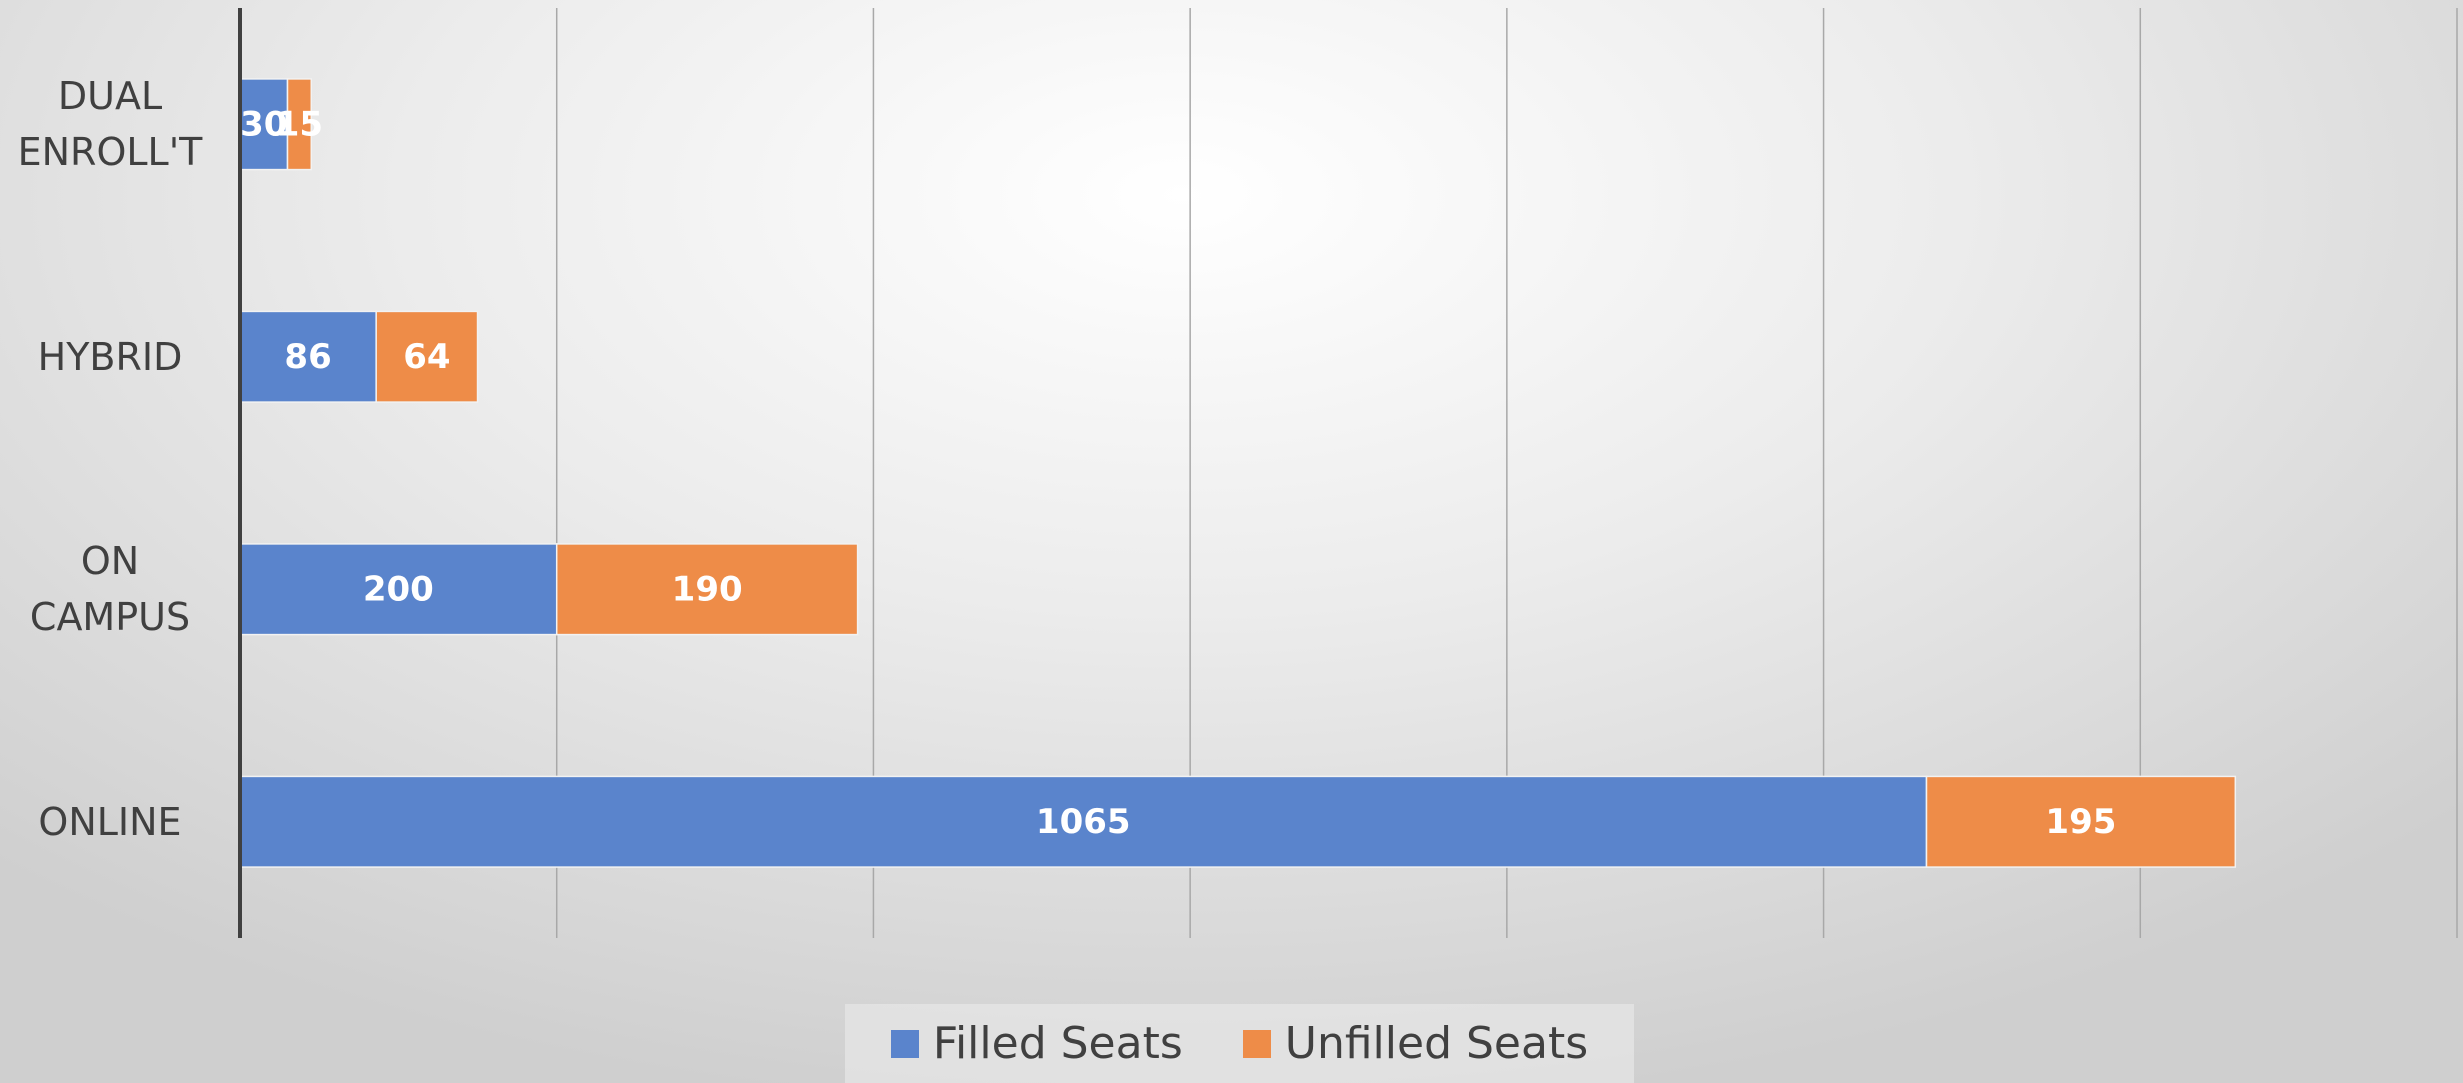 The image size is (2463, 1083). I want to click on bar-value-label: 64, so click(426, 357).